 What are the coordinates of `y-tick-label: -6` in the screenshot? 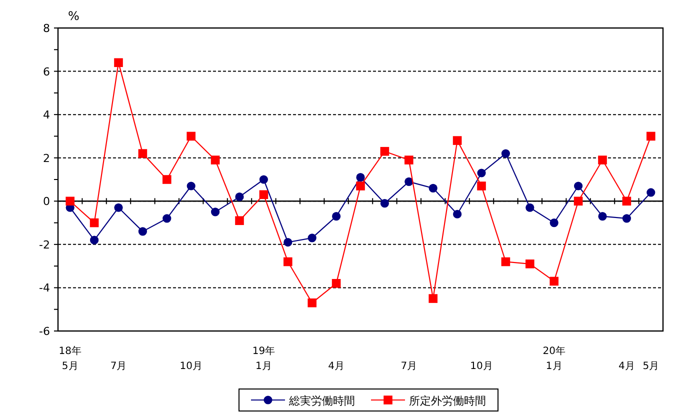 It's located at (44, 331).